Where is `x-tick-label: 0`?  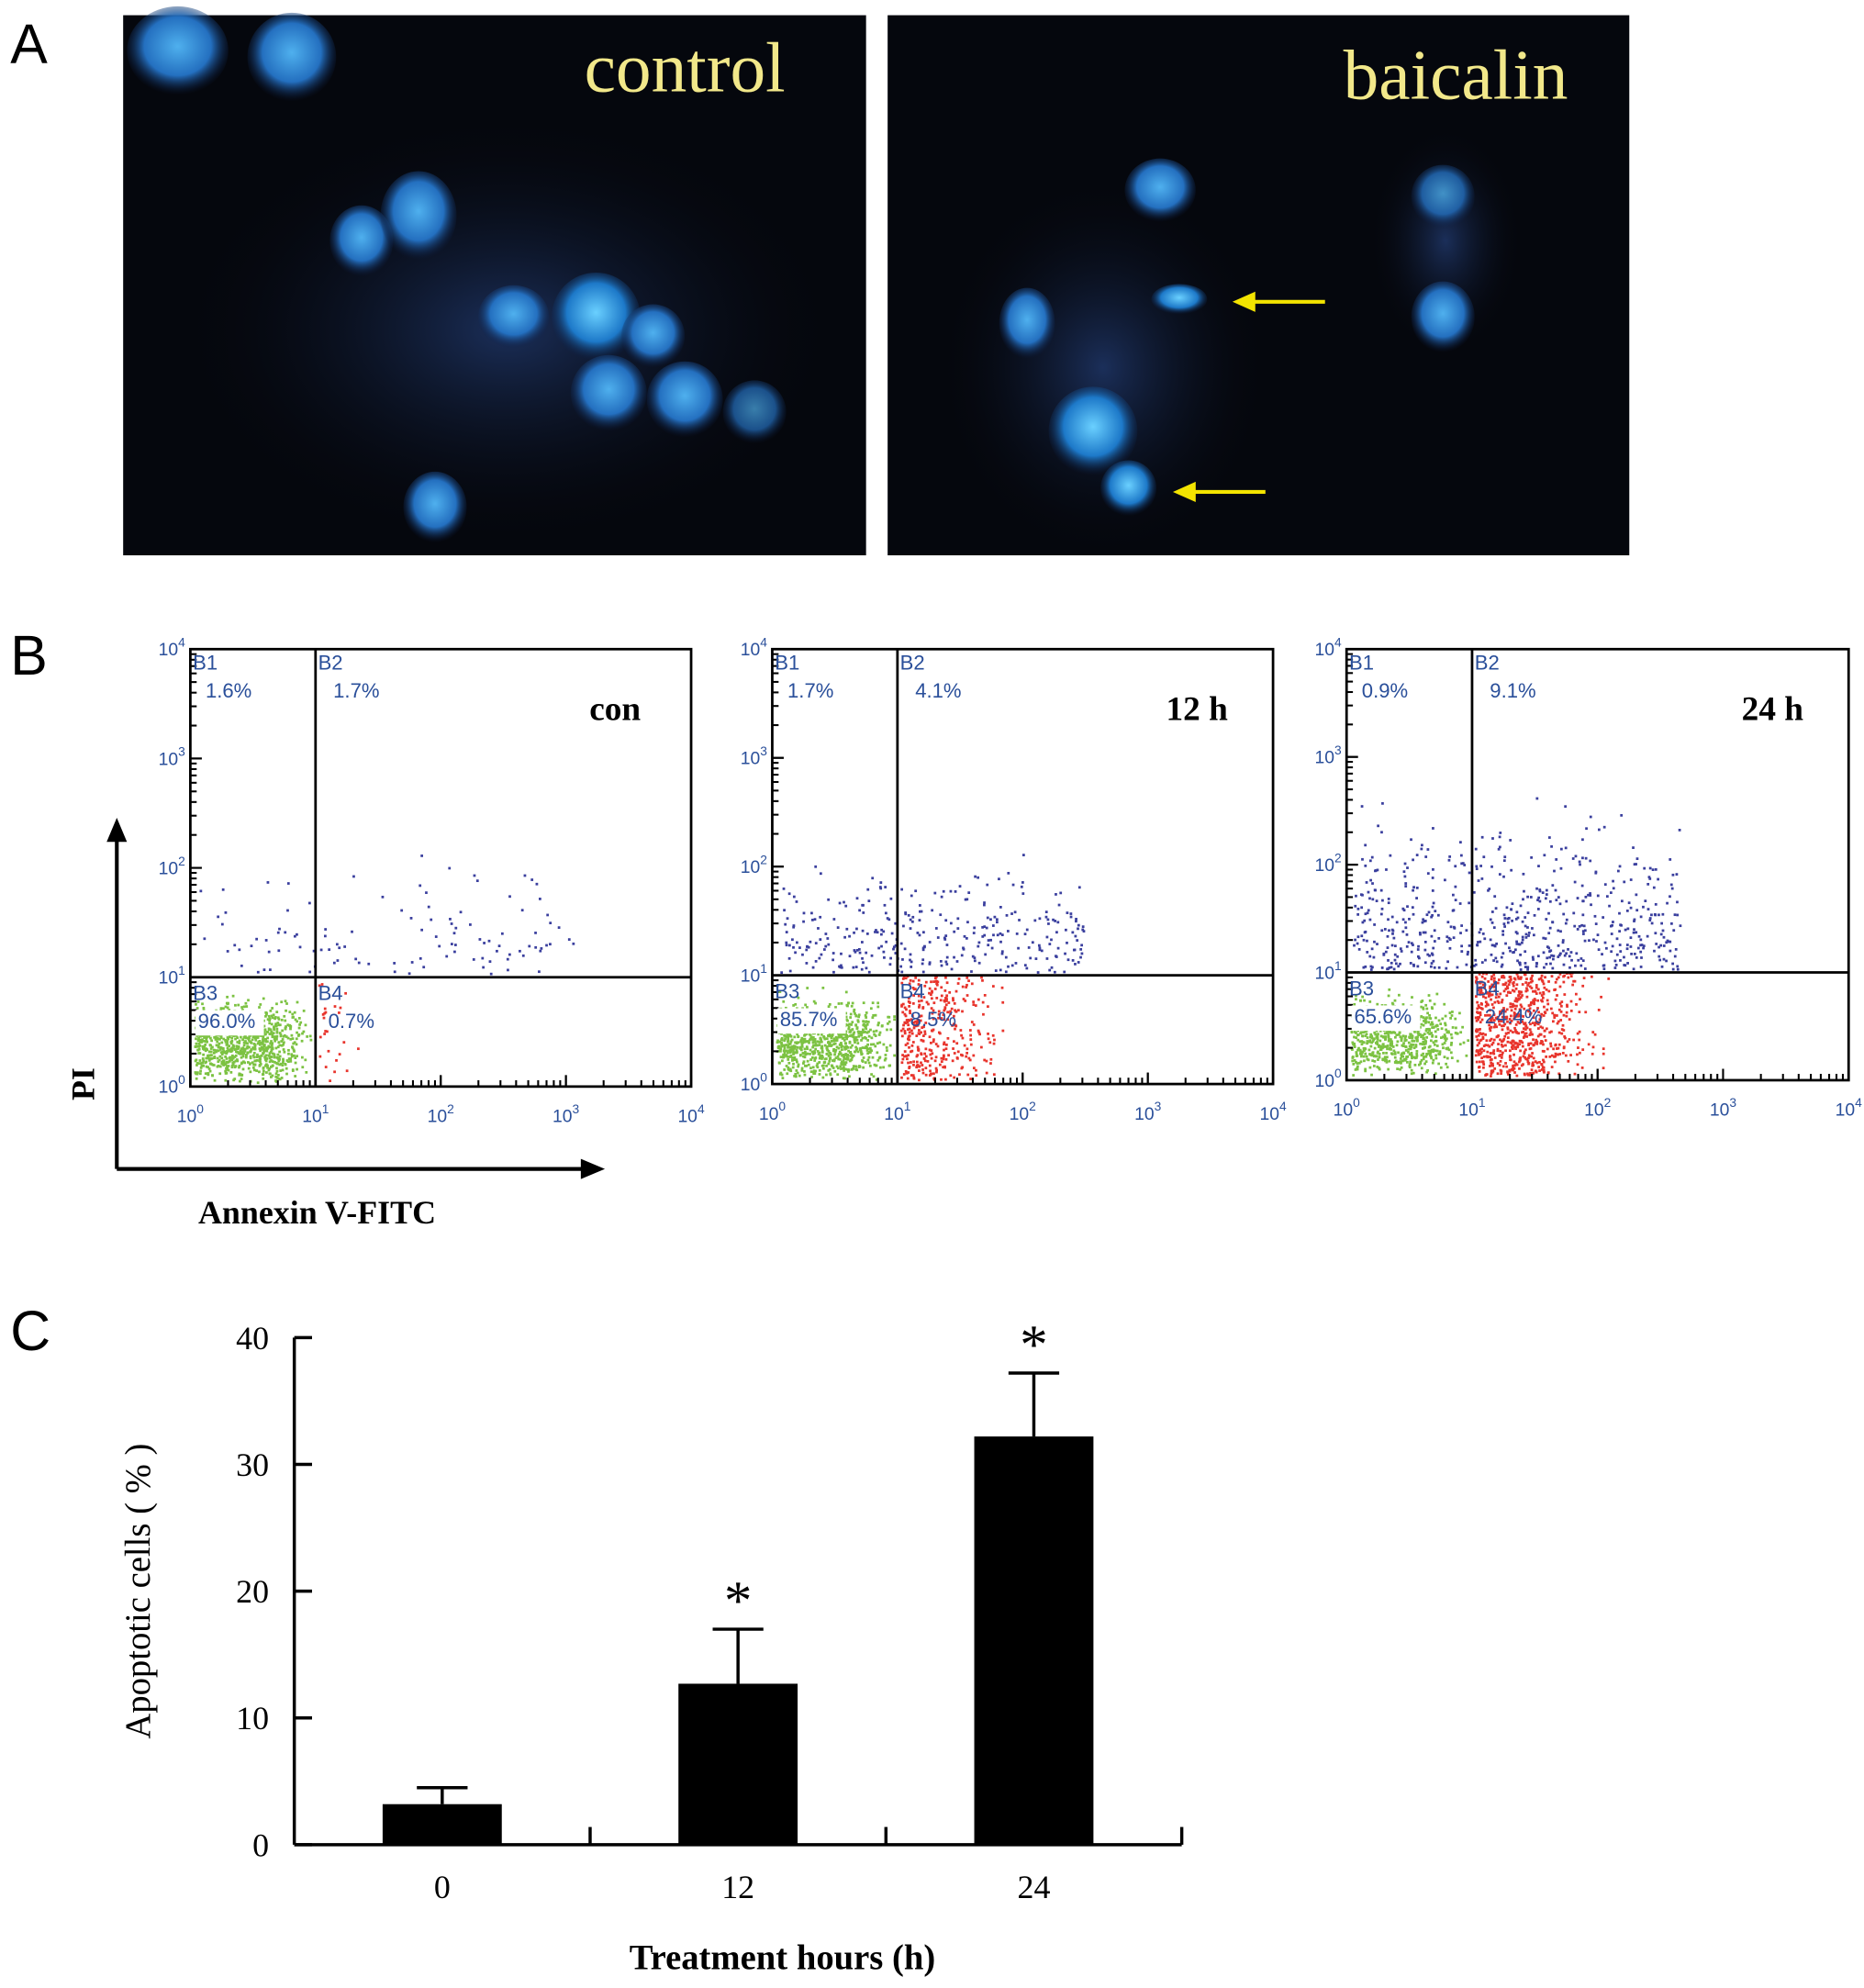 x-tick-label: 0 is located at coordinates (442, 1887).